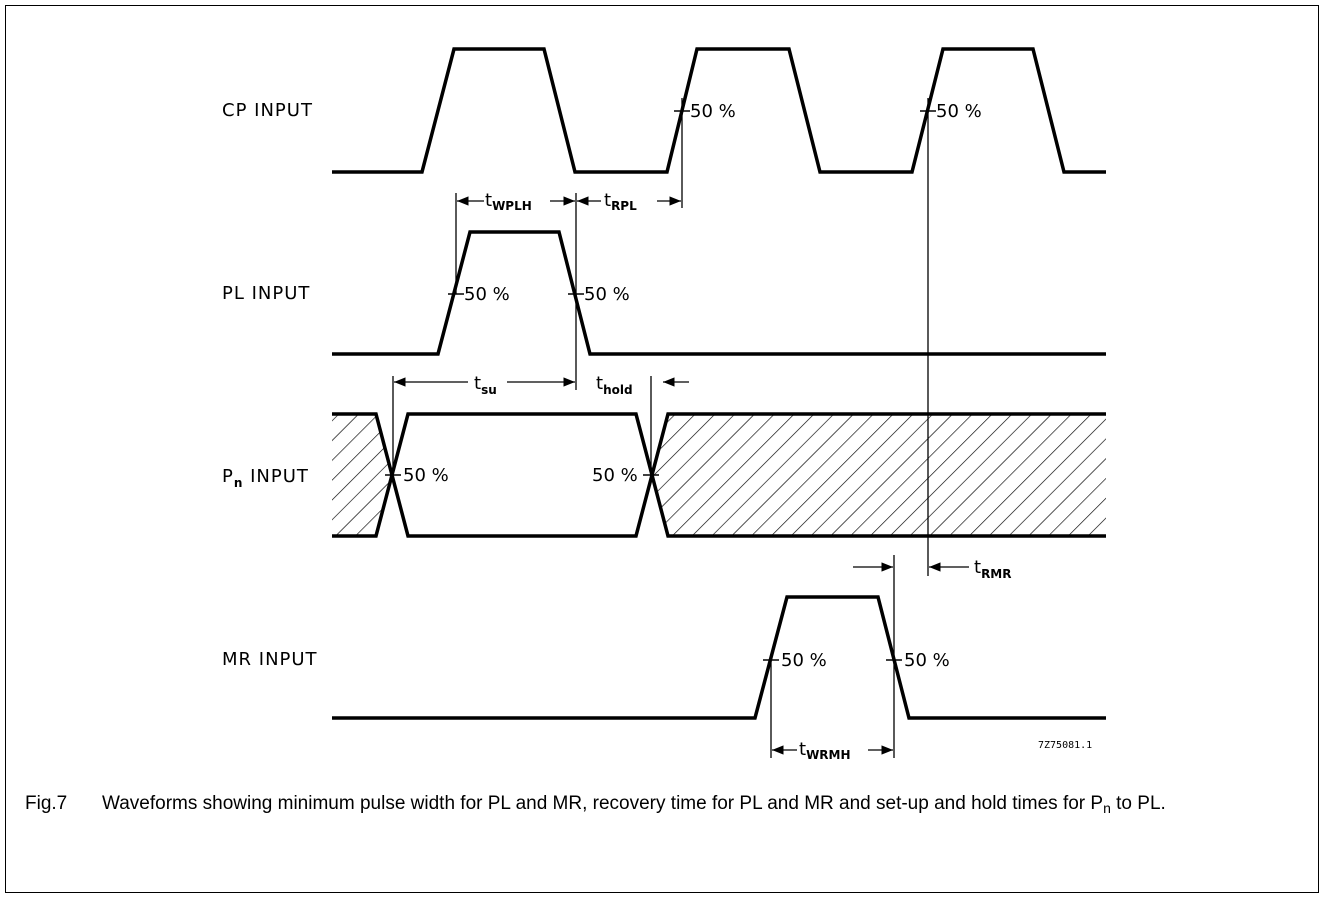 Image resolution: width=1326 pixels, height=900 pixels. I want to click on mr-input-label: MR INPUT, so click(270, 659).